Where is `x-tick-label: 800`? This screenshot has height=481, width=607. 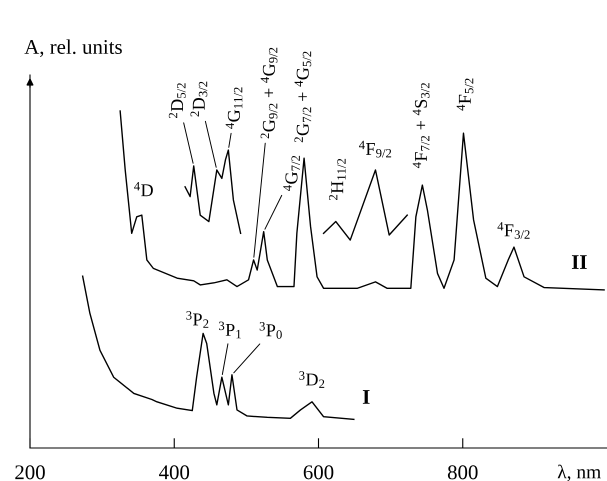
x-tick-label: 800 is located at coordinates (463, 472).